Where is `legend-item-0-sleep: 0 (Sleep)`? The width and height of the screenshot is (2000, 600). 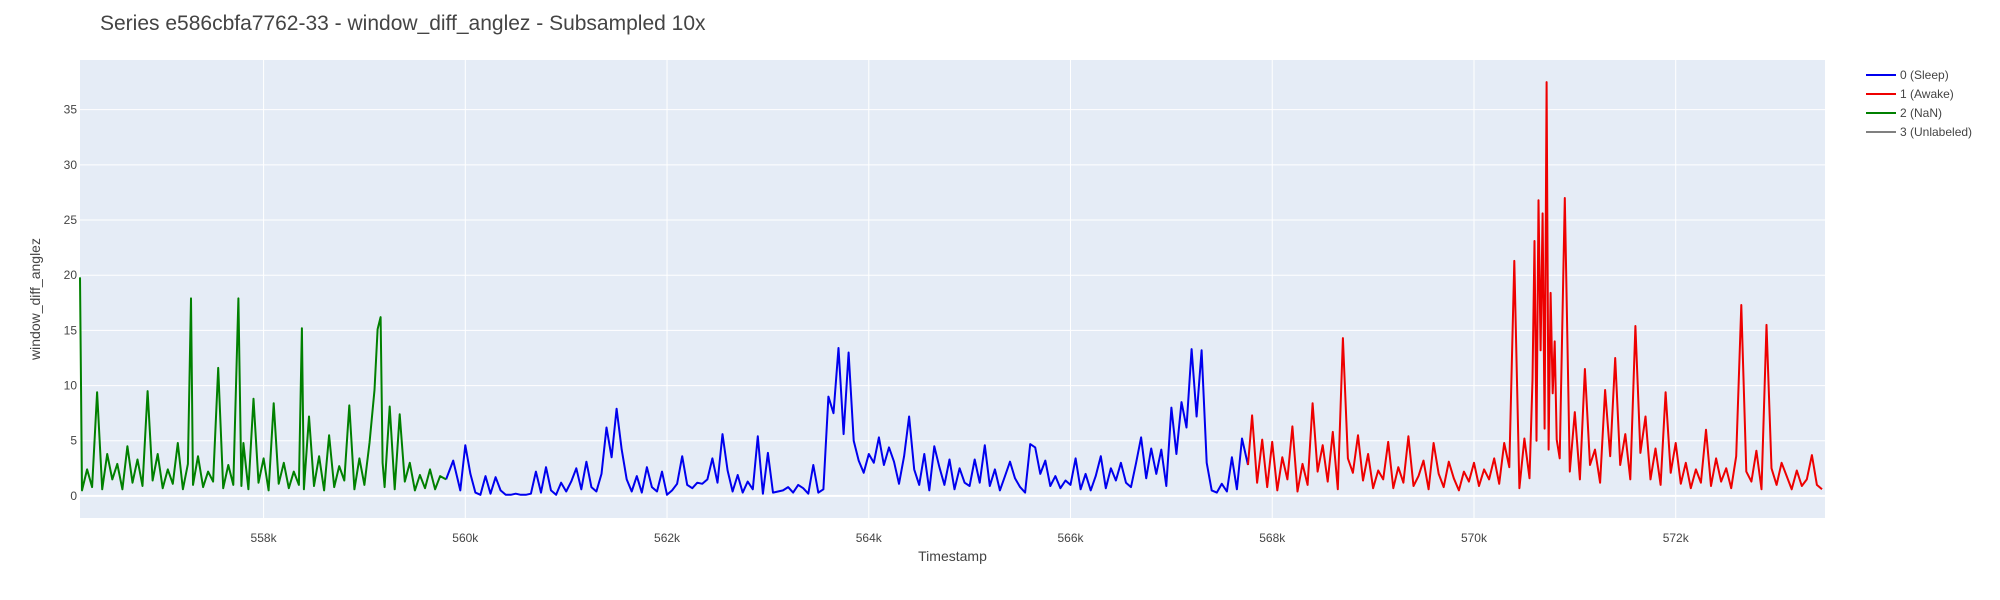
legend-item-0-sleep: 0 (Sleep) is located at coordinates (1907, 75).